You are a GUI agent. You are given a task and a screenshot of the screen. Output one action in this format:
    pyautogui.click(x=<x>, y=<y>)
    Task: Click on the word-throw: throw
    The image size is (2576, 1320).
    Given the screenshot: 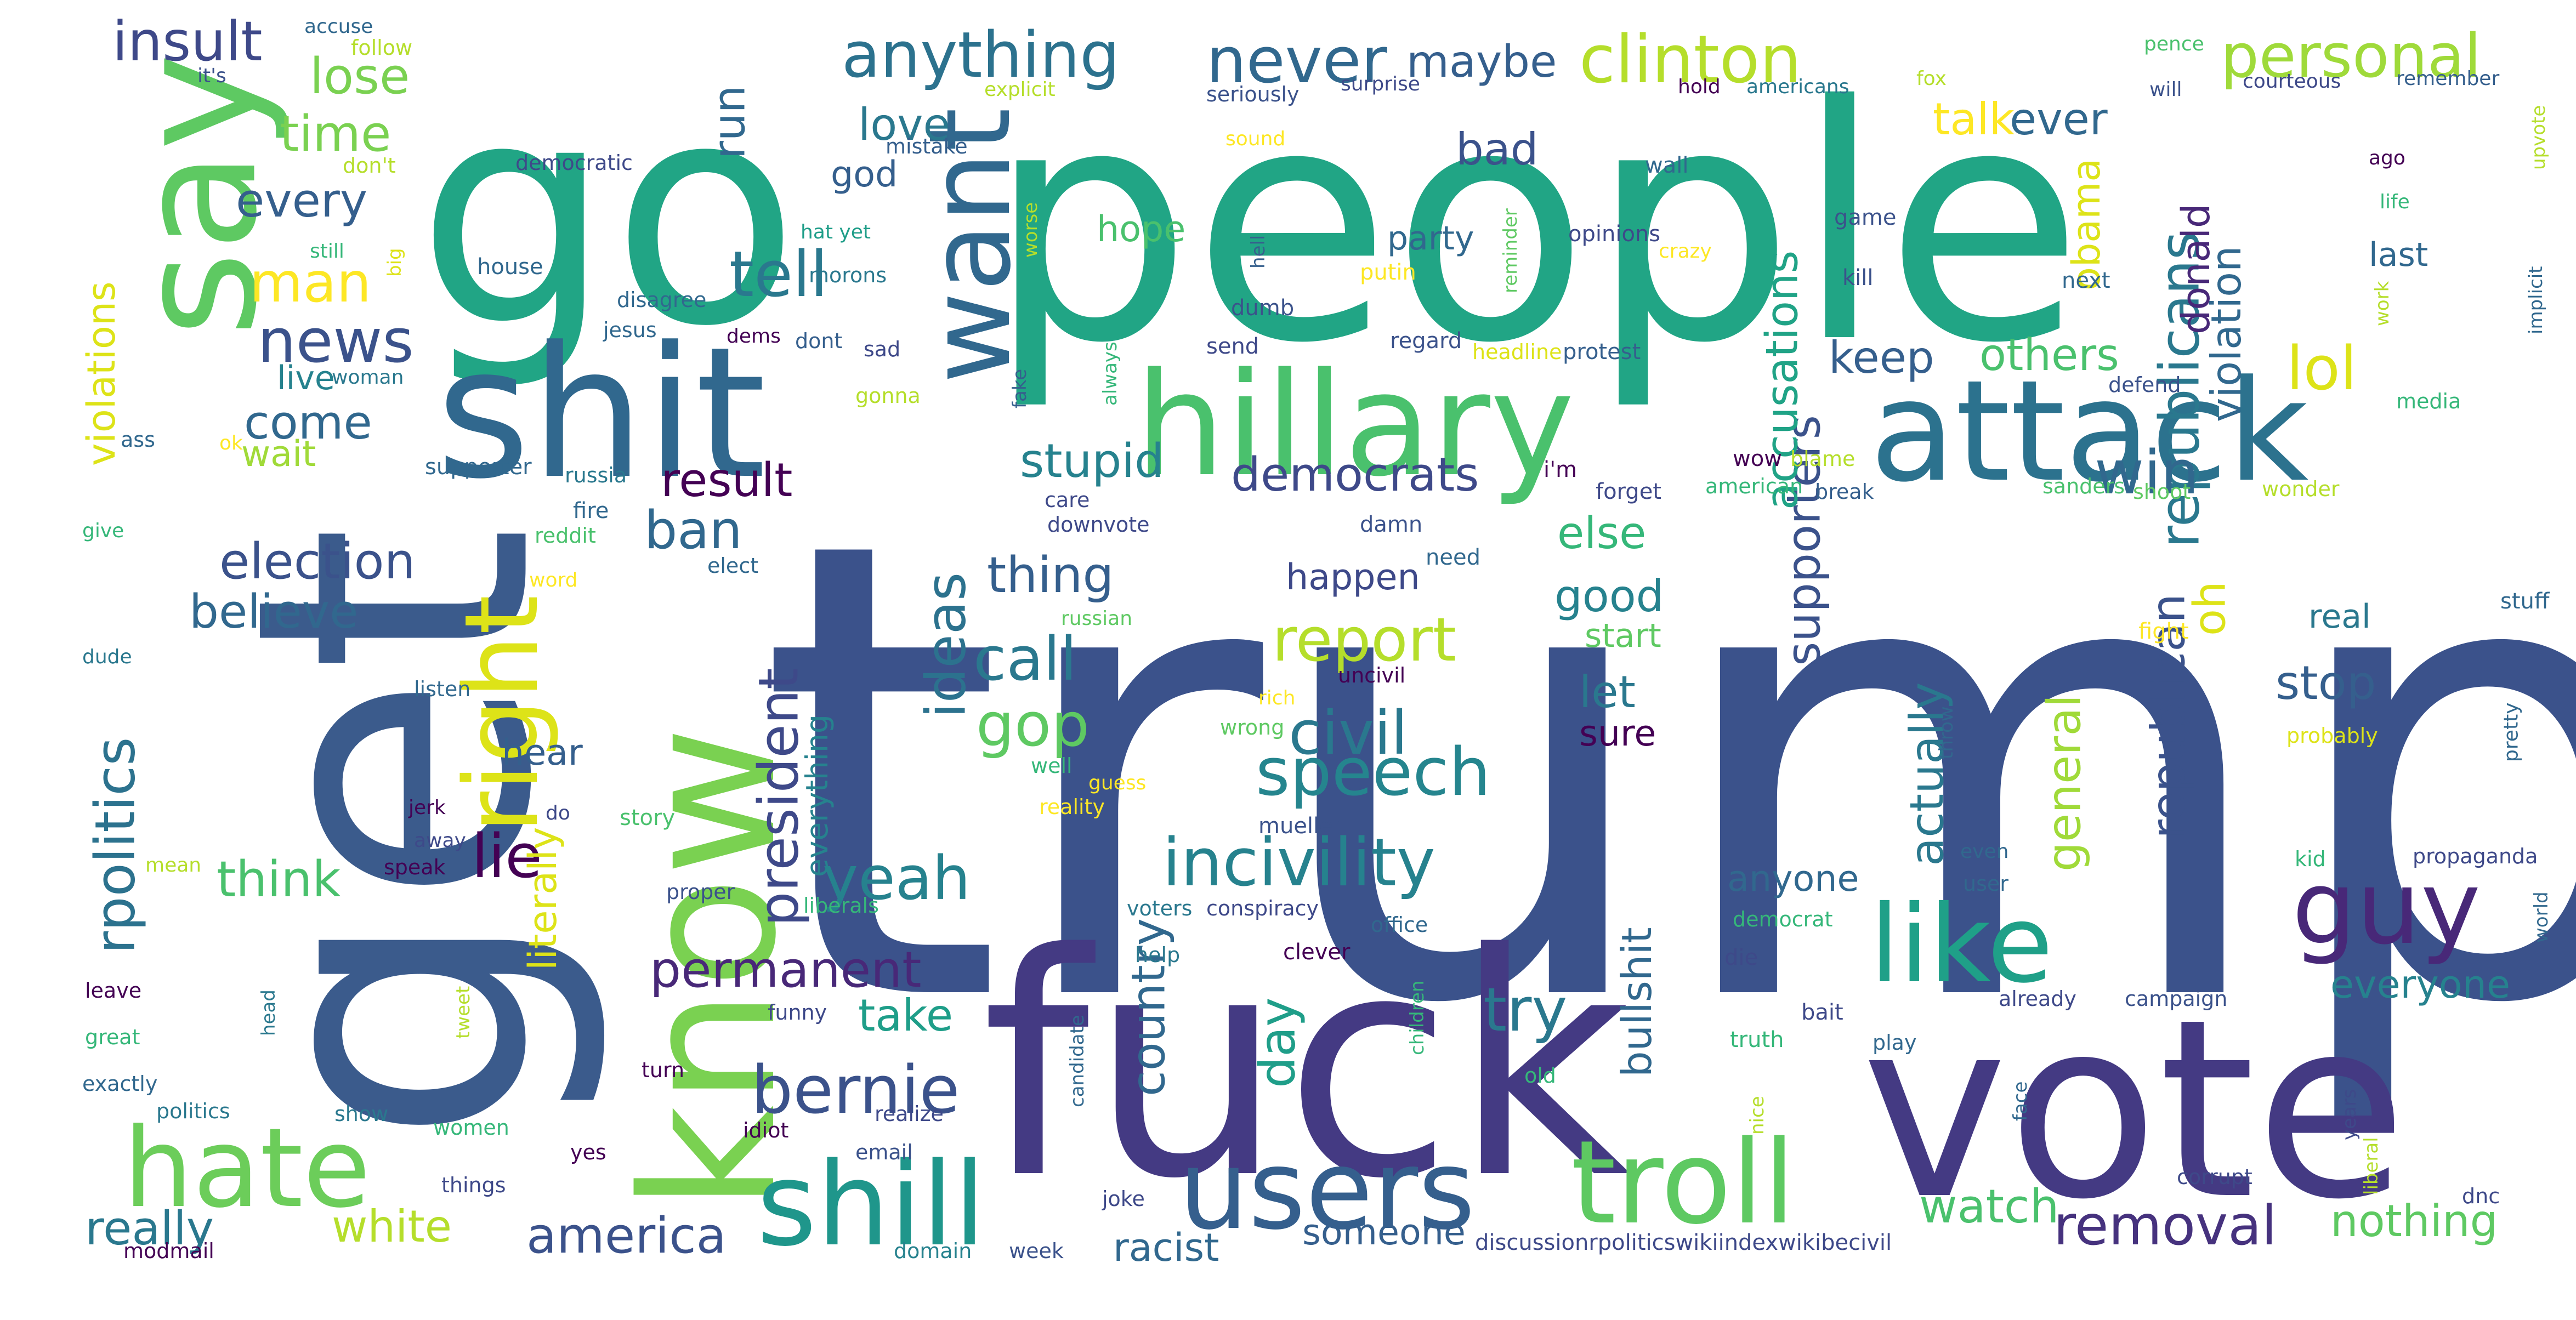 What is the action you would take?
    pyautogui.click(x=1946, y=732)
    